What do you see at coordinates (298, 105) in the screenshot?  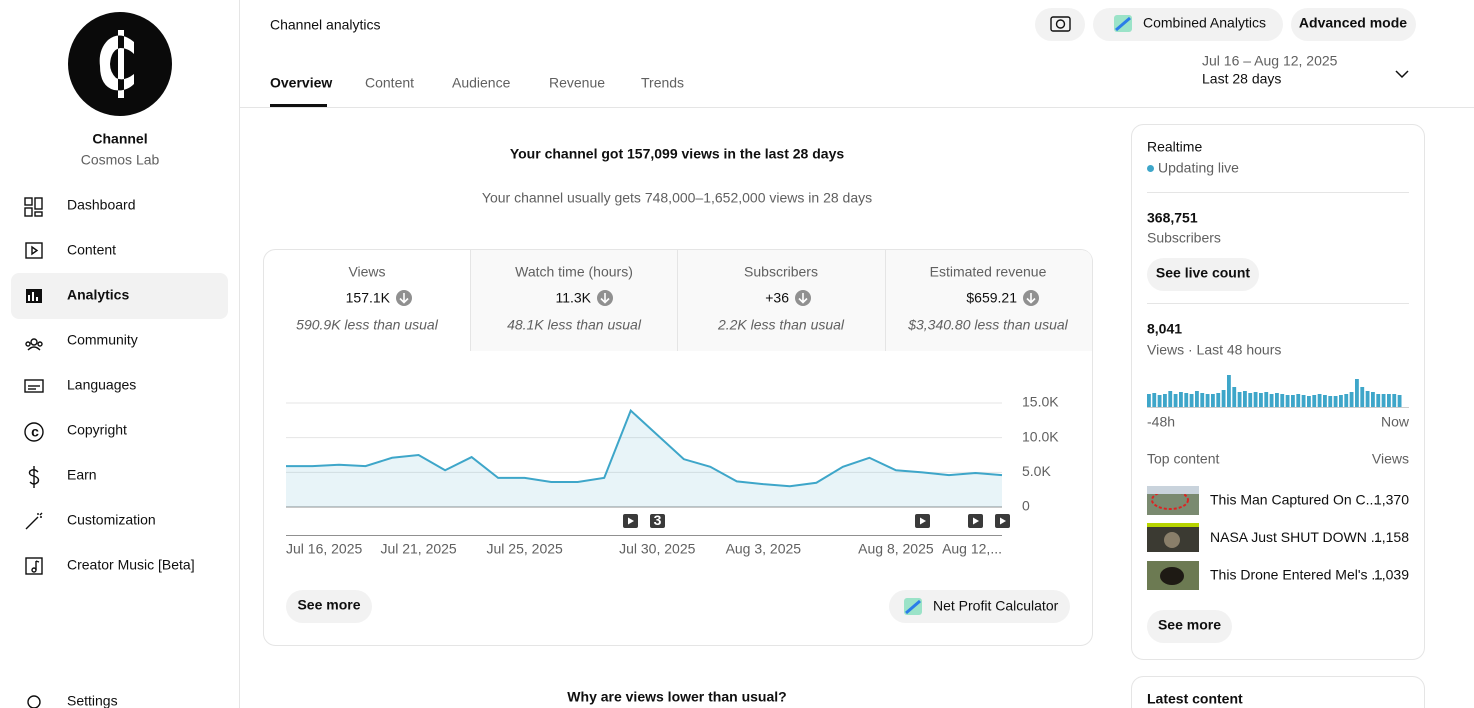 I see `active-tab-underline` at bounding box center [298, 105].